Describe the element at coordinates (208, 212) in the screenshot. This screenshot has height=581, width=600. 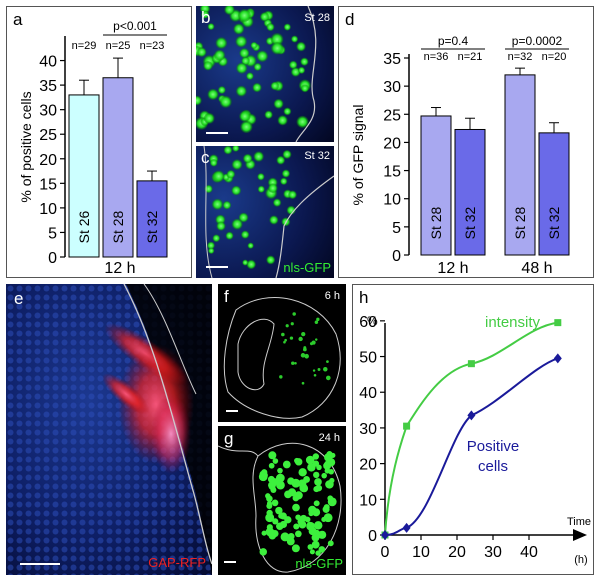
I see `tissue-outline-c2` at that location.